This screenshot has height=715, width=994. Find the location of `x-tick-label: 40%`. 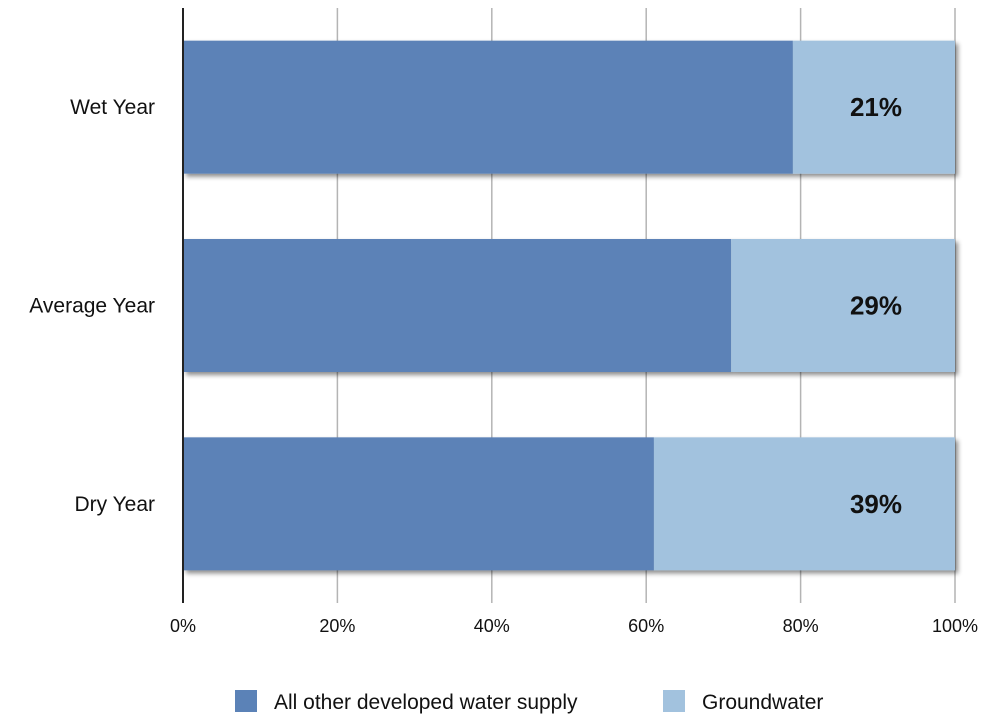

x-tick-label: 40% is located at coordinates (492, 626).